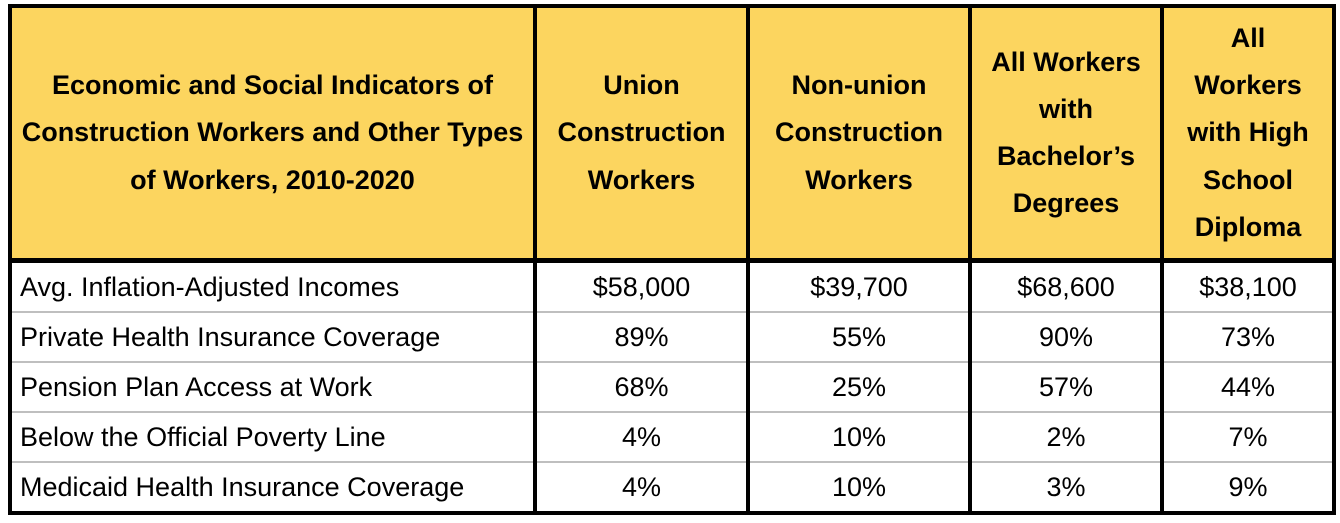  I want to click on value-cell: $38,100, so click(1247, 286).